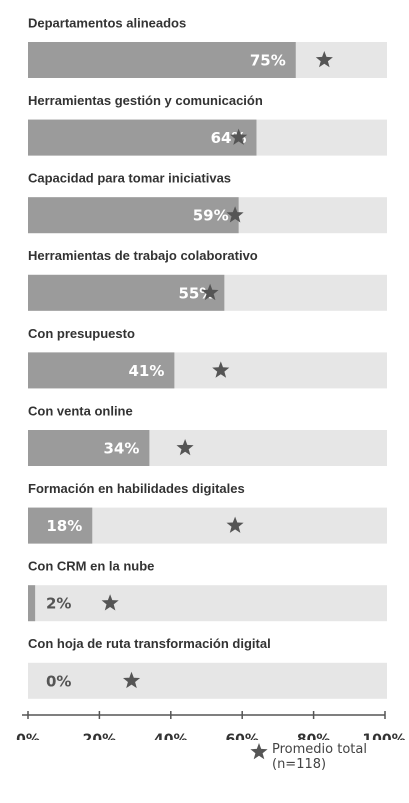 The image size is (409, 803). I want to click on category-label: Formación en habilidades digitales, so click(136, 488).